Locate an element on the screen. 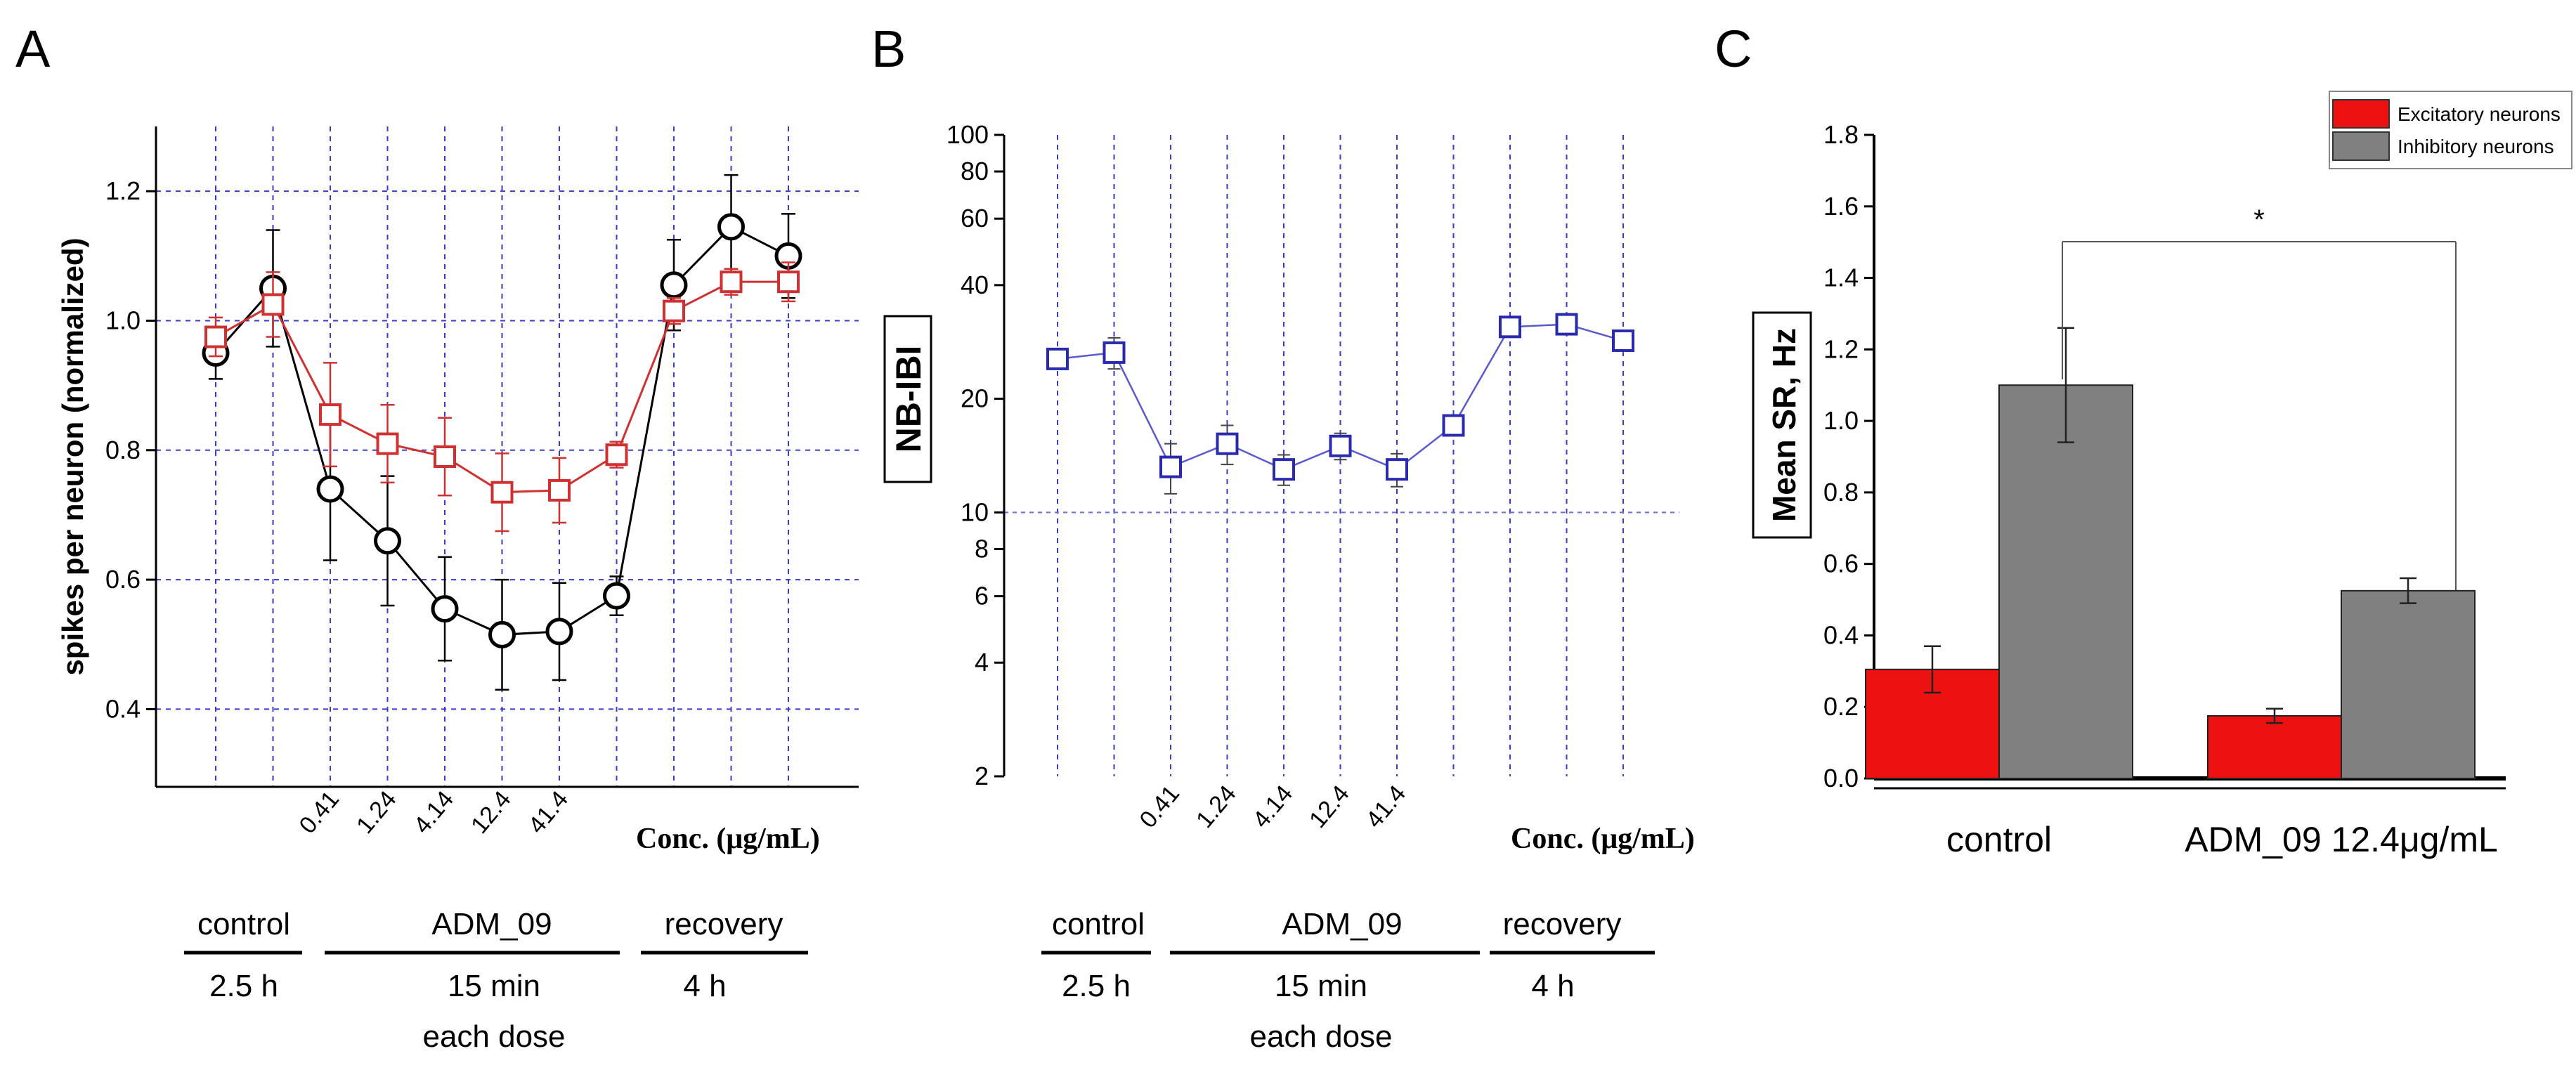 The height and width of the screenshot is (1077, 2576). timeline-a-control-duration: 2.5 h is located at coordinates (243, 986).